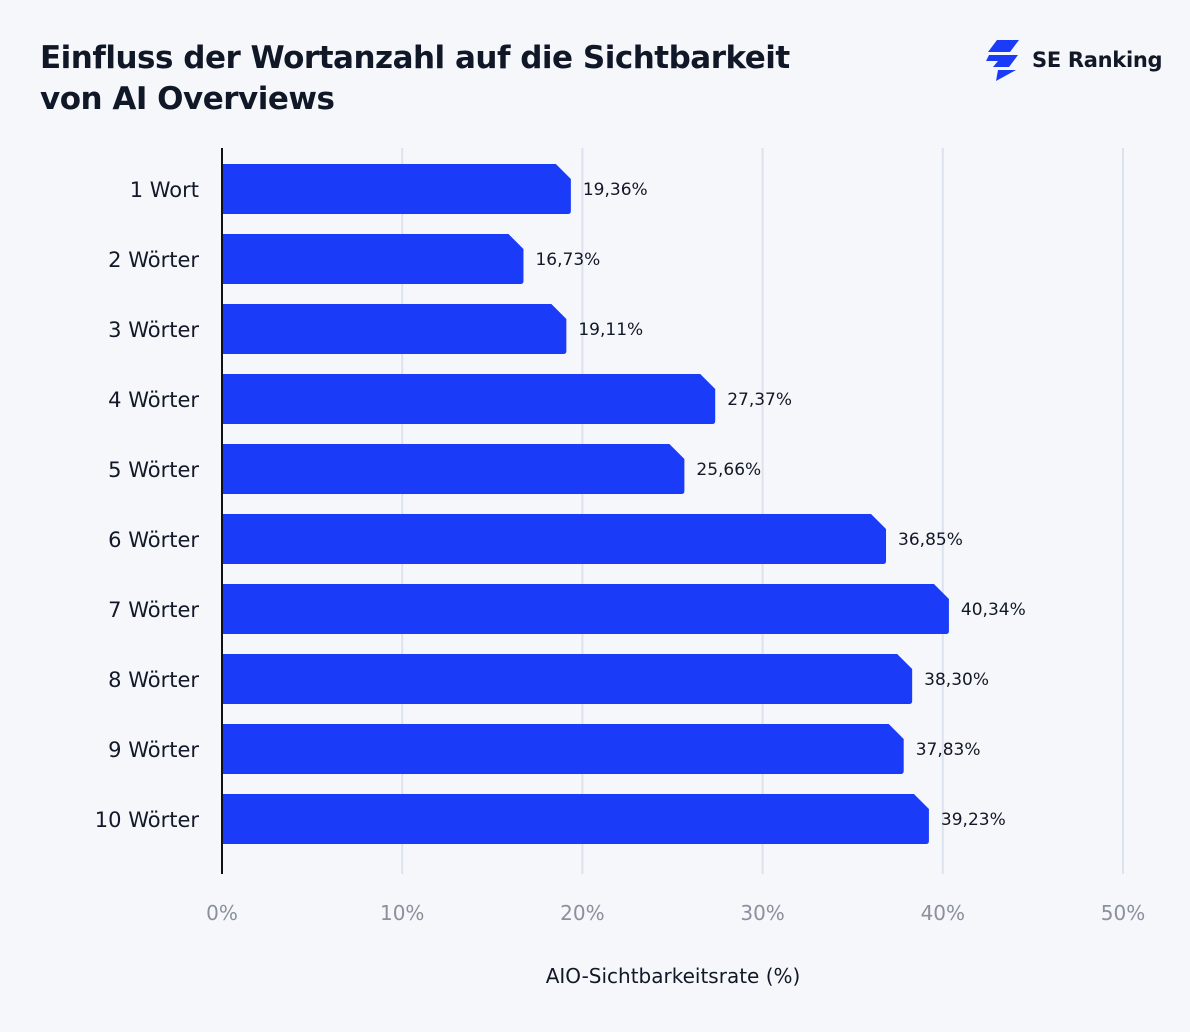 The width and height of the screenshot is (1190, 1032). I want to click on x-tick-label: 0%, so click(222, 913).